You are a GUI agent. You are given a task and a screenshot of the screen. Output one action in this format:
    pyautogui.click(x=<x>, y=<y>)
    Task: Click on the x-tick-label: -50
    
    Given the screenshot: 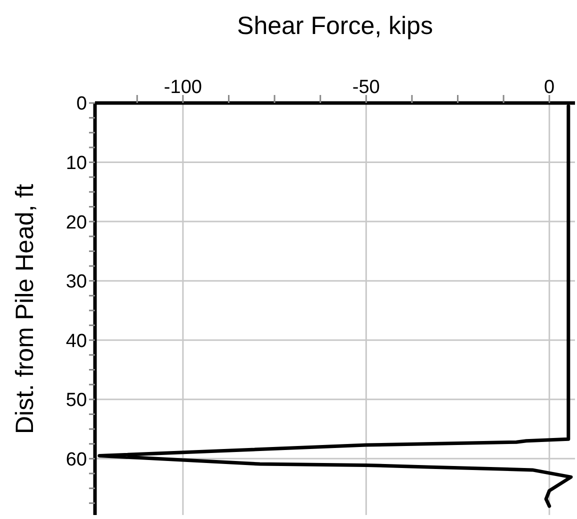 What is the action you would take?
    pyautogui.click(x=366, y=87)
    